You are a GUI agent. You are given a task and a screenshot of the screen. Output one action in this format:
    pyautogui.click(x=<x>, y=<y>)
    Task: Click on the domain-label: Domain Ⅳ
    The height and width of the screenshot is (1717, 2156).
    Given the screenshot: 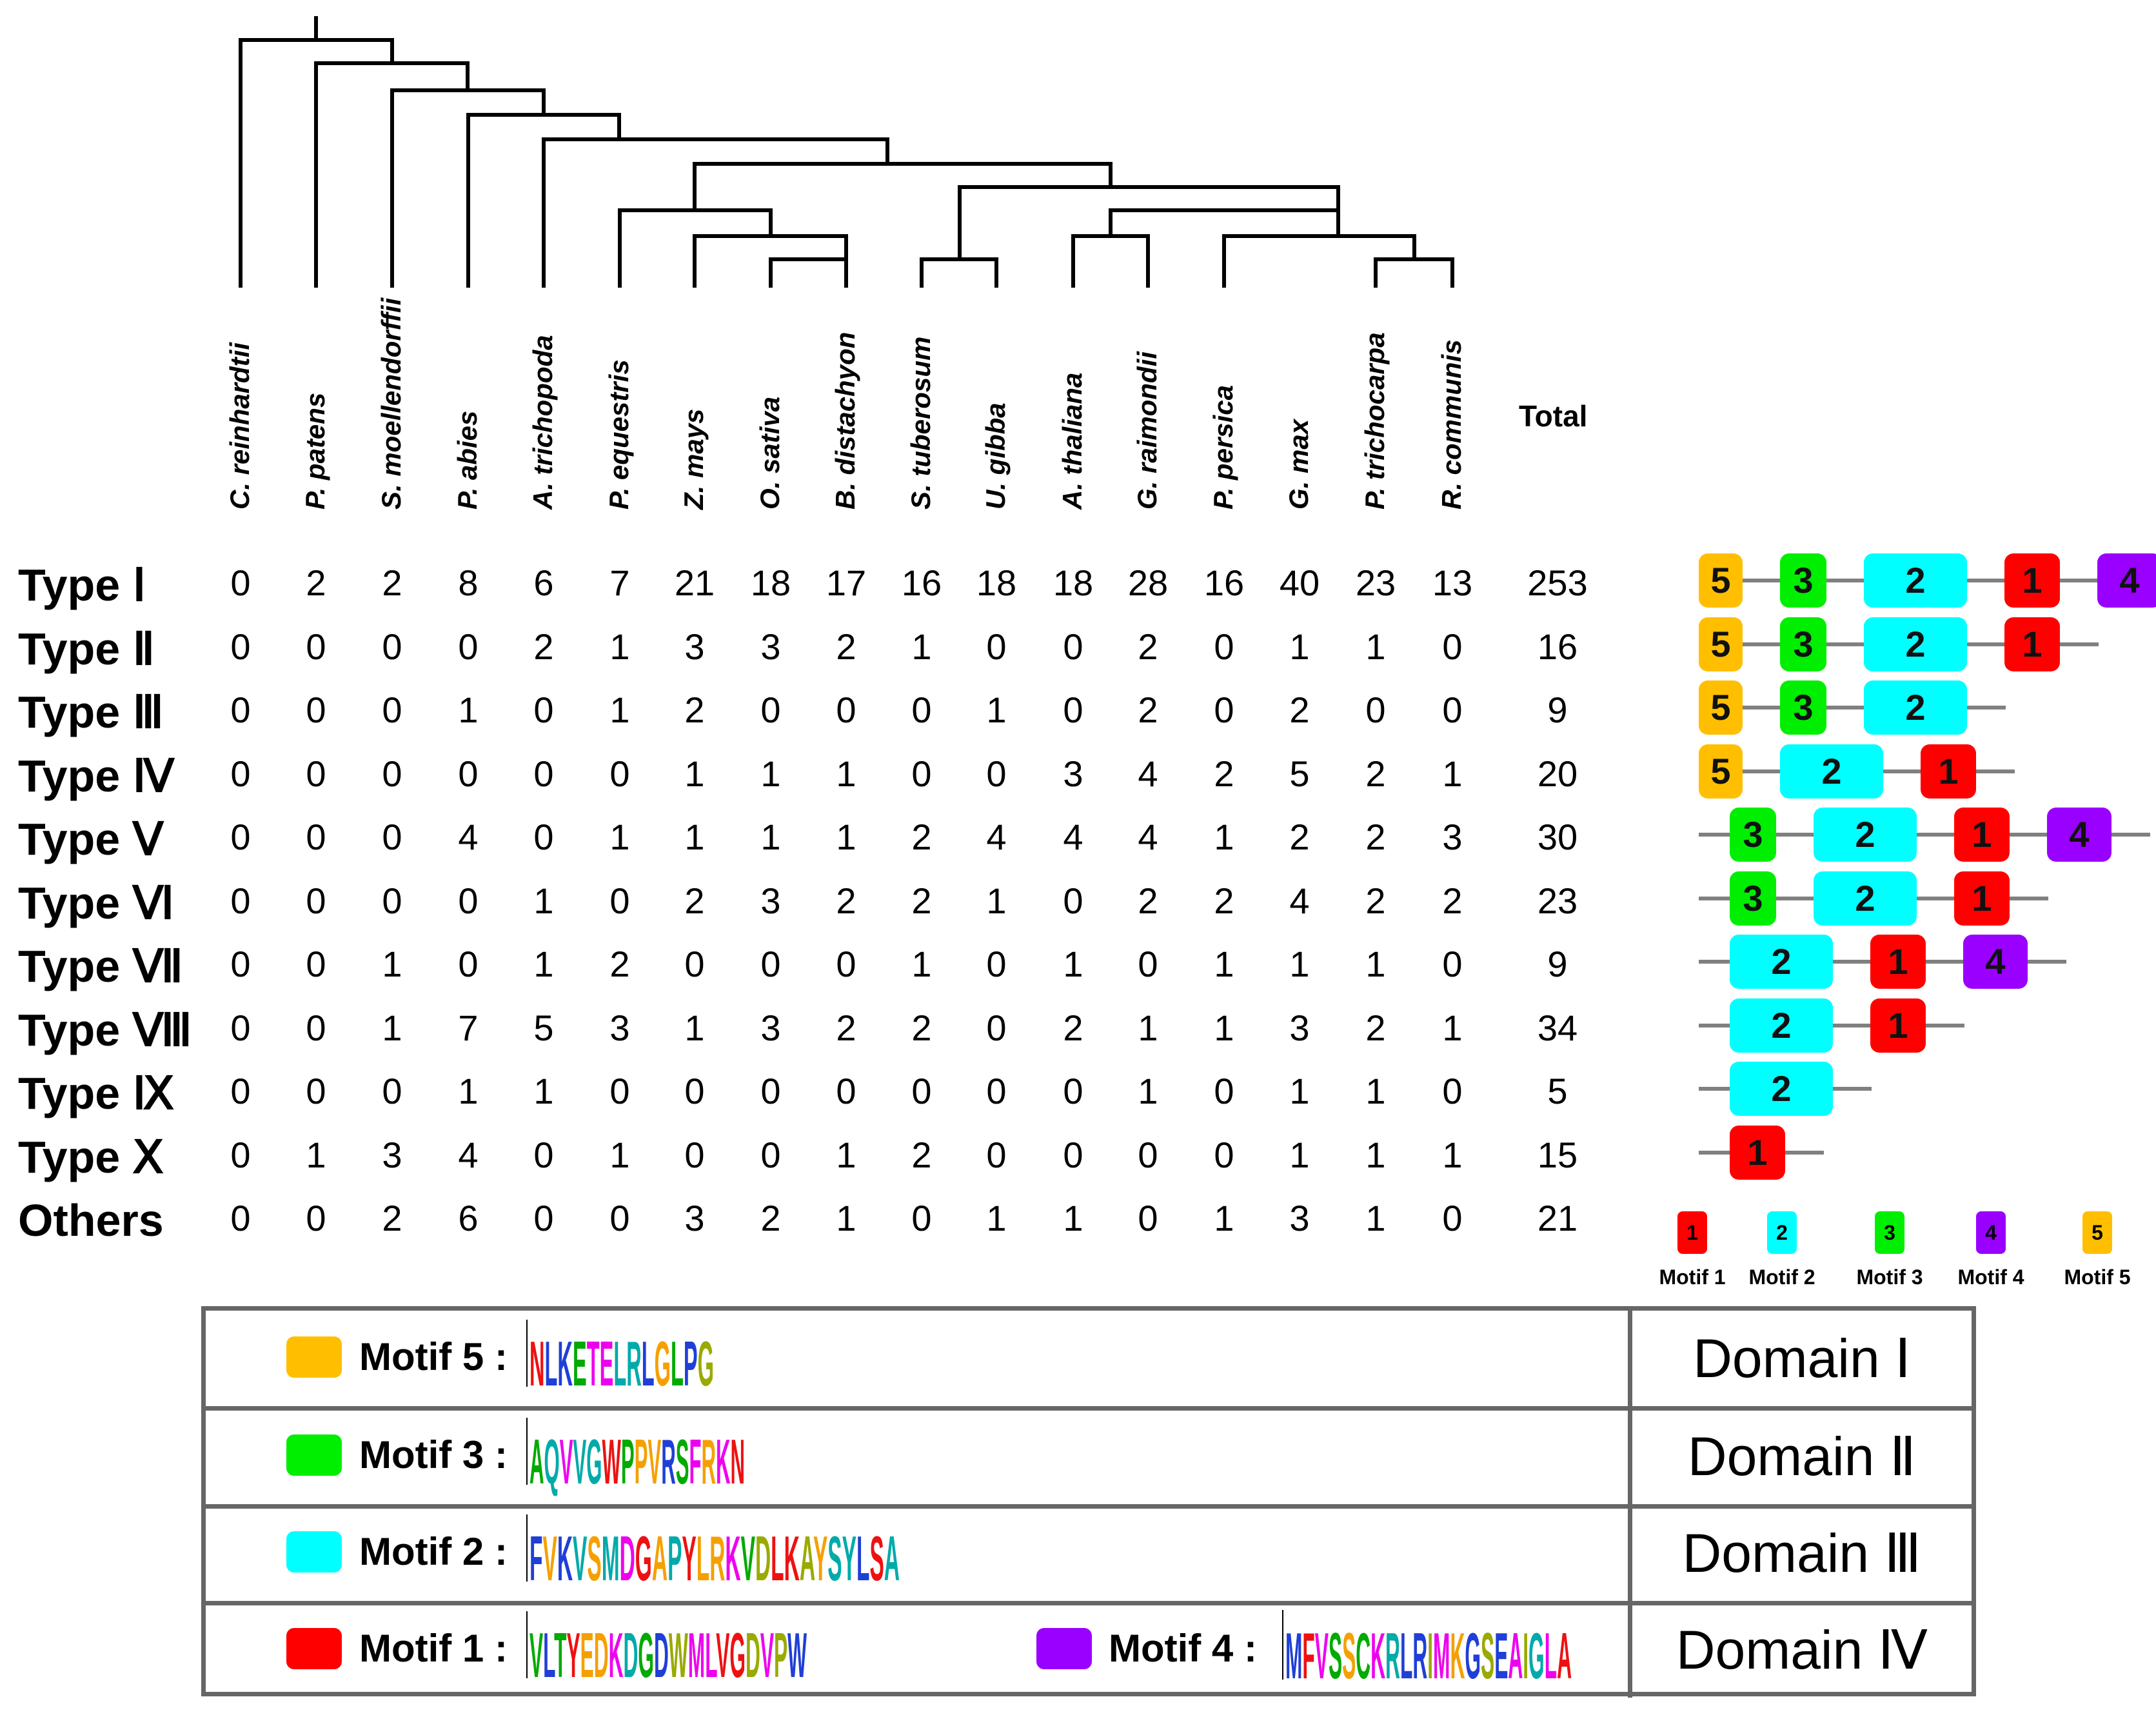 What is the action you would take?
    pyautogui.click(x=1802, y=1650)
    